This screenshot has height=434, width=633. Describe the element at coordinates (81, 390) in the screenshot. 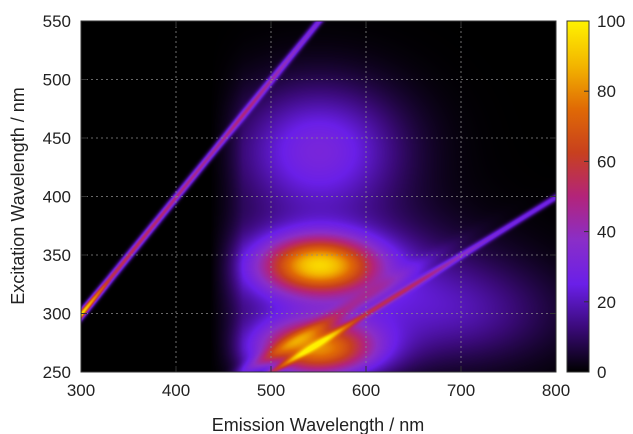

I see `x-tick-label: 300` at that location.